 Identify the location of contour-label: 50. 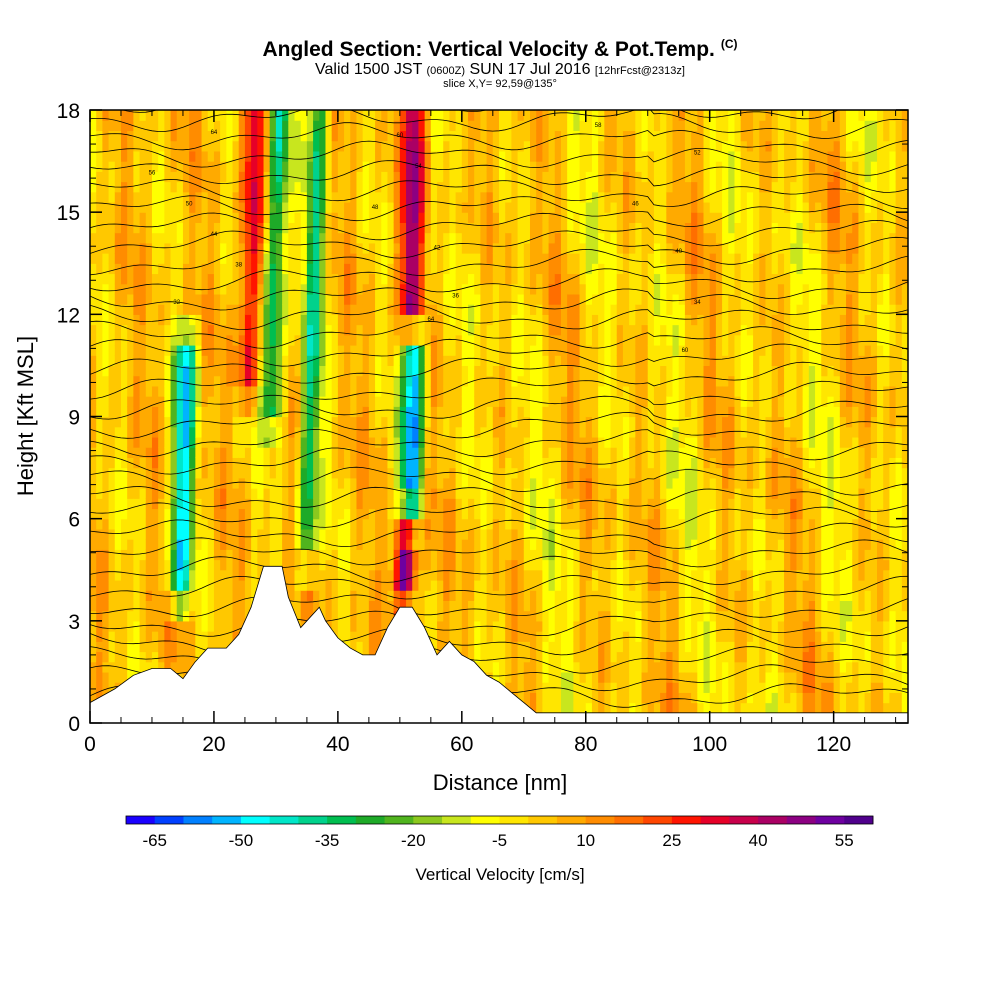
(189, 204).